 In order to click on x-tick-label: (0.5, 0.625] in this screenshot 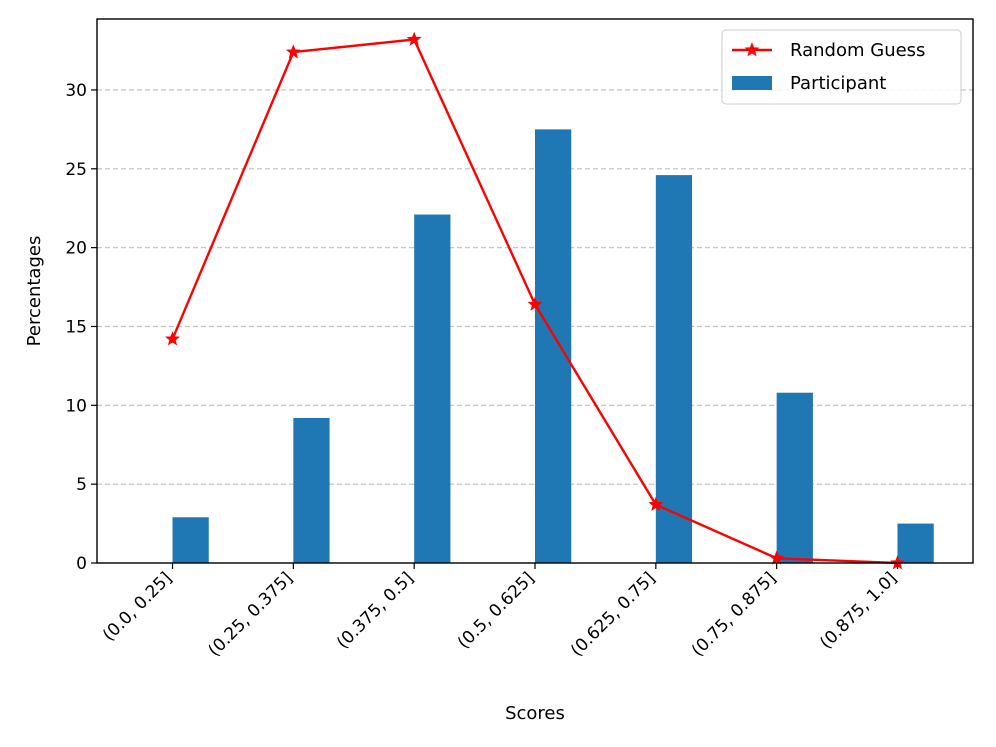, I will do `click(496, 610)`.